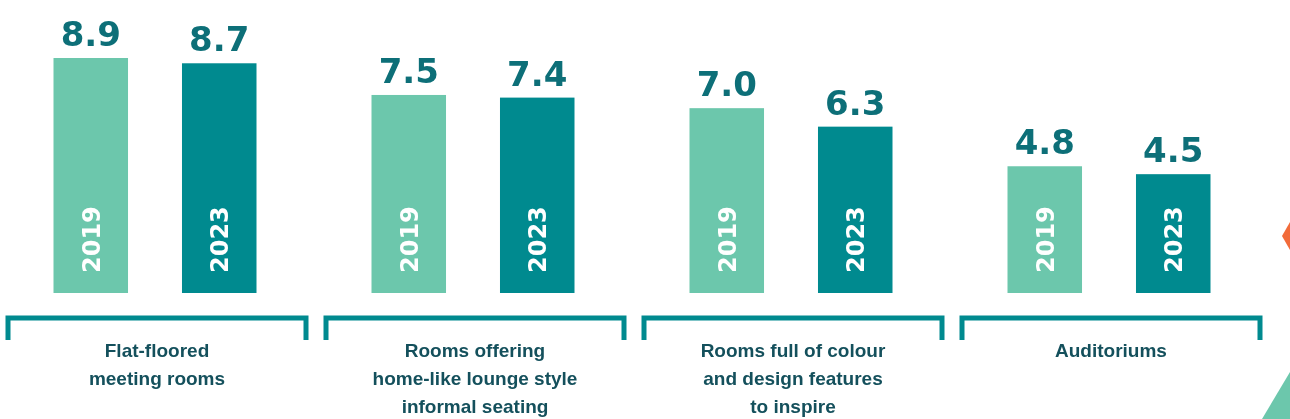 This screenshot has height=419, width=1290. I want to click on x-tick-label: Rooms full of colour and design features to inspire, so click(793, 378).